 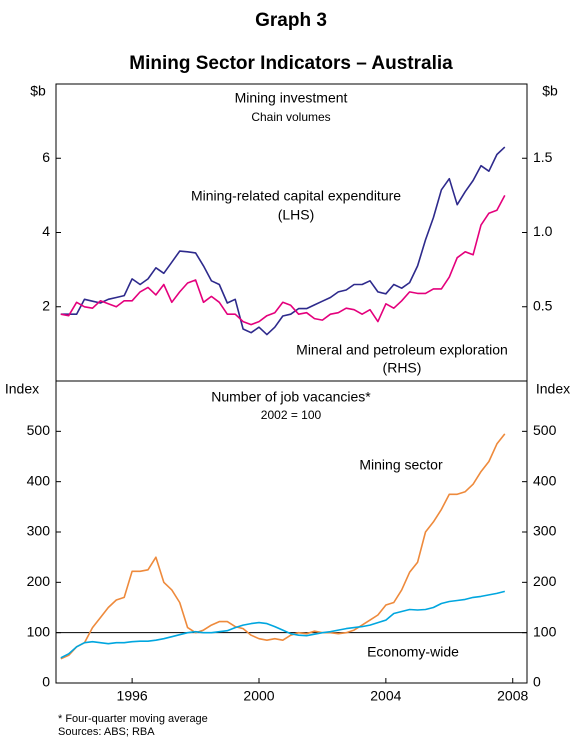 What do you see at coordinates (22, 389) in the screenshot?
I see `y-axis-label: Index` at bounding box center [22, 389].